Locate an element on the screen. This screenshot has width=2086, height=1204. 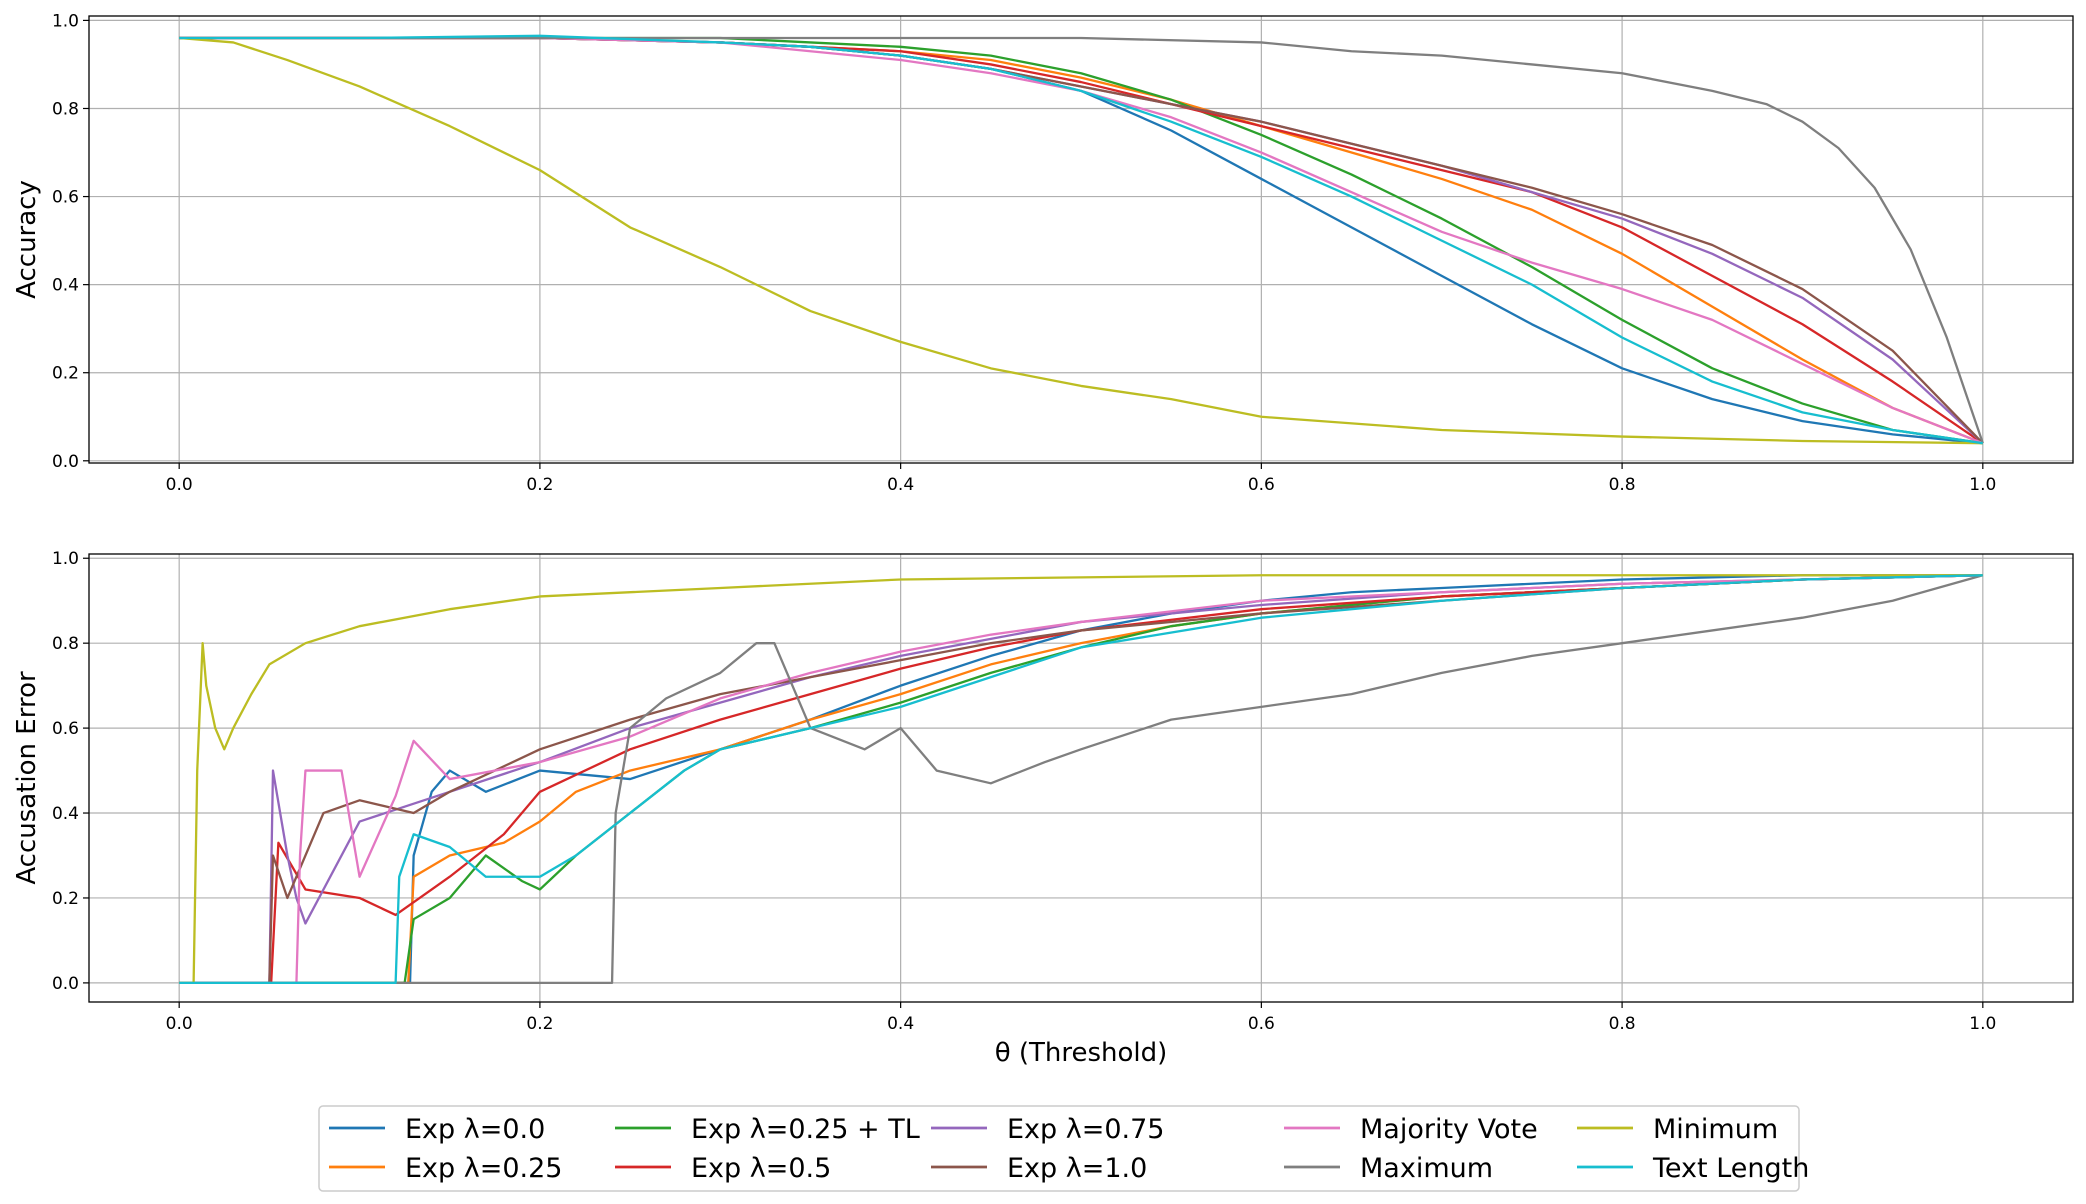
legend-entry-majority-vote: Majority Vote is located at coordinates (1411, 1129).